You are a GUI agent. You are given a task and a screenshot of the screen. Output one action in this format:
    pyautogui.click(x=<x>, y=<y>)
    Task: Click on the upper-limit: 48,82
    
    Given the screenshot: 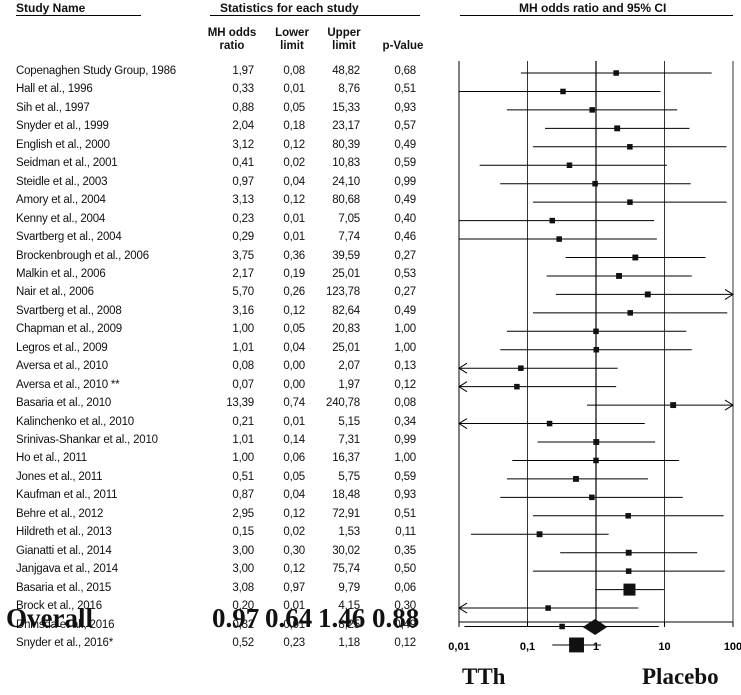 What is the action you would take?
    pyautogui.click(x=346, y=71)
    